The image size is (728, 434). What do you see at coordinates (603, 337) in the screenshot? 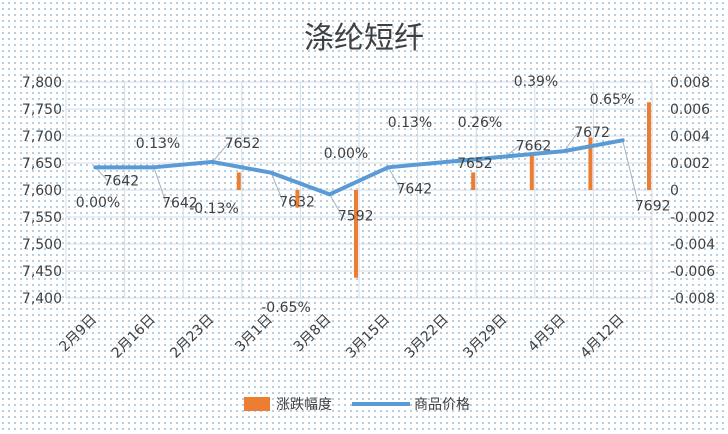
I see `x-tick-label: 4月12日` at bounding box center [603, 337].